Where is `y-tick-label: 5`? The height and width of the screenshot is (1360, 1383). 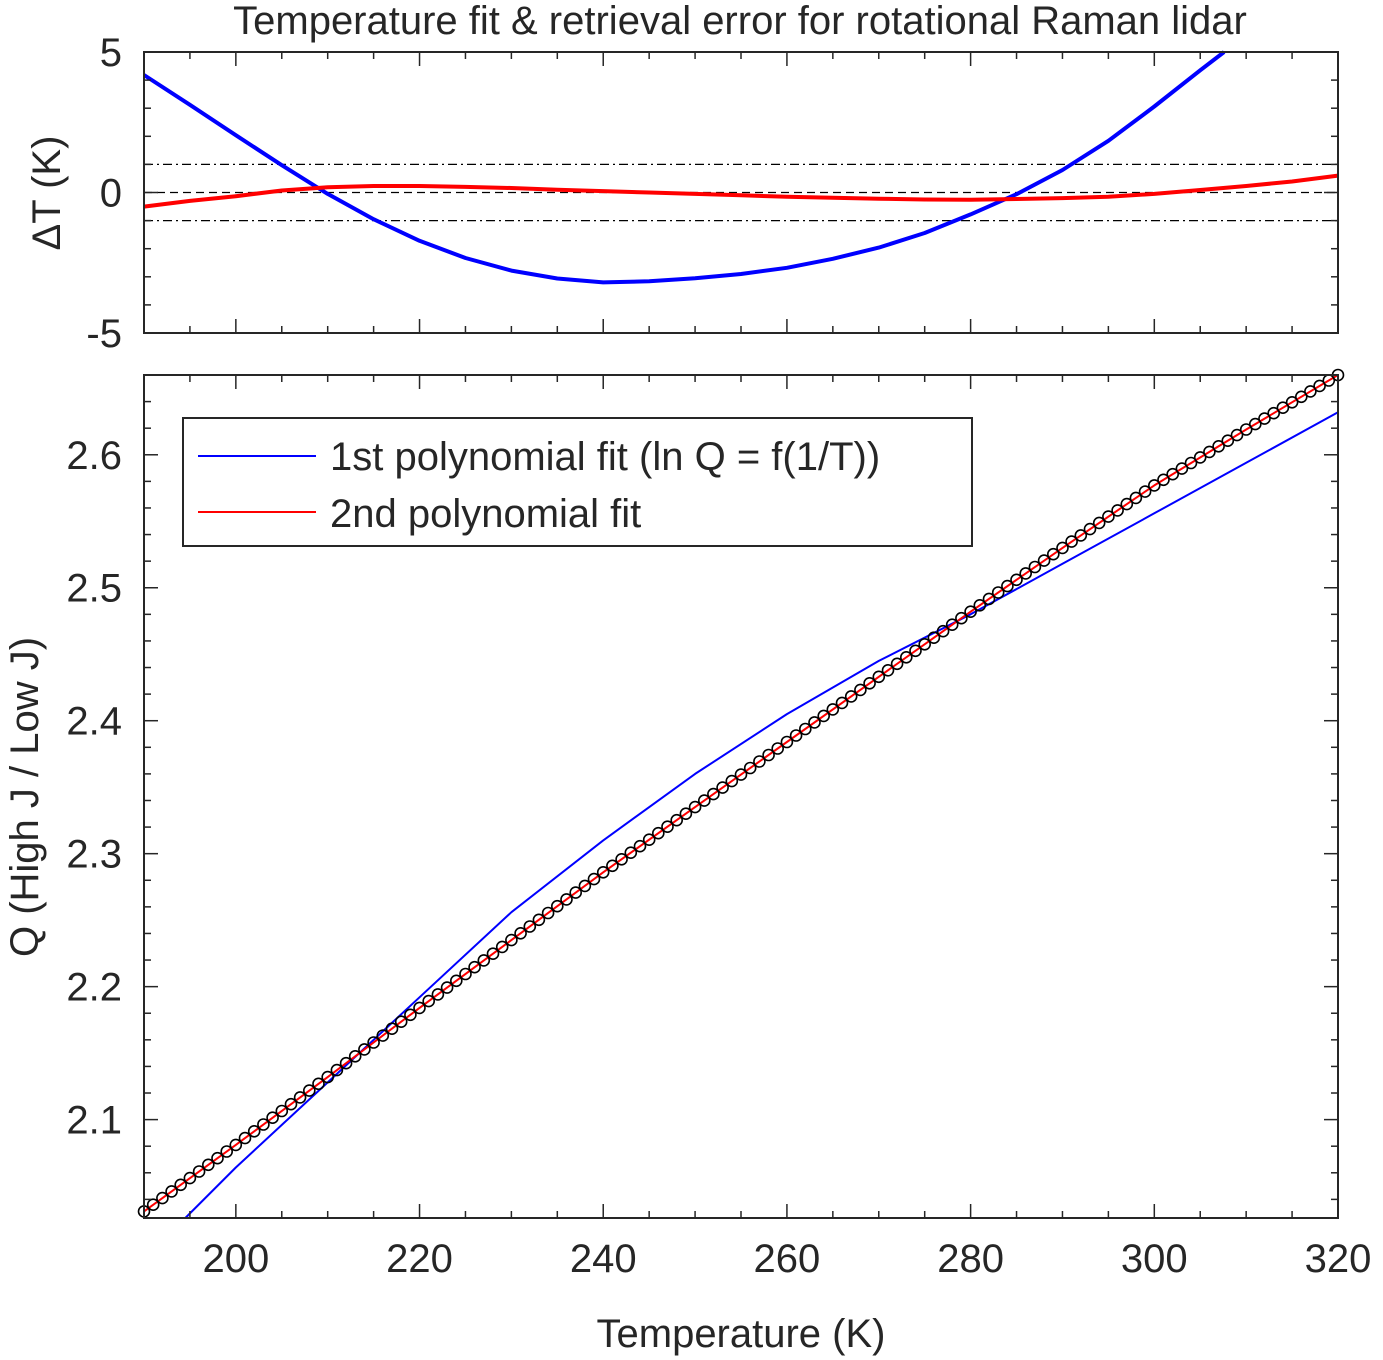
y-tick-label: 5 is located at coordinates (111, 53).